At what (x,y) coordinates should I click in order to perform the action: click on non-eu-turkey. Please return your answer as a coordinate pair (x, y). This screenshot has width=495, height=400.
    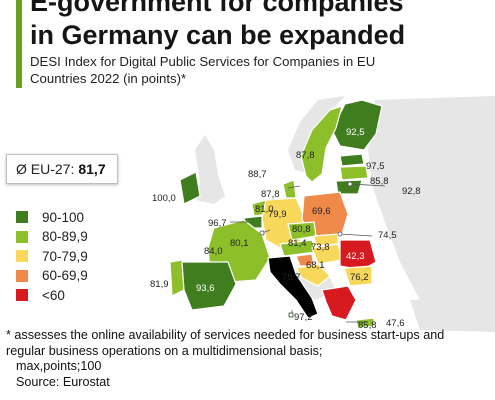
    Looking at the image, I should click on (452, 314).